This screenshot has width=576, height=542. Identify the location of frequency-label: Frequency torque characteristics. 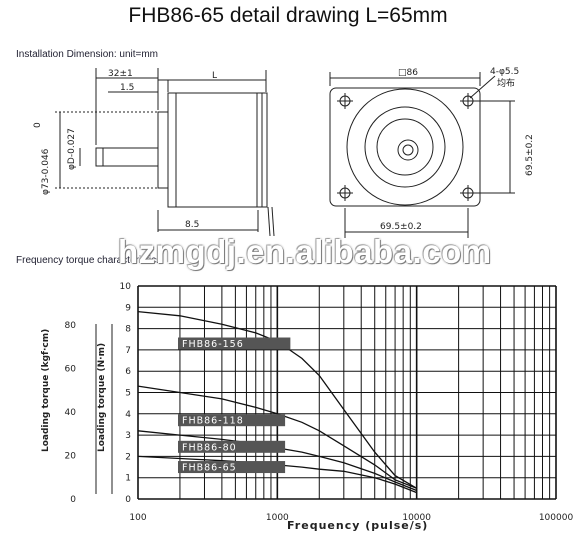
(89, 260).